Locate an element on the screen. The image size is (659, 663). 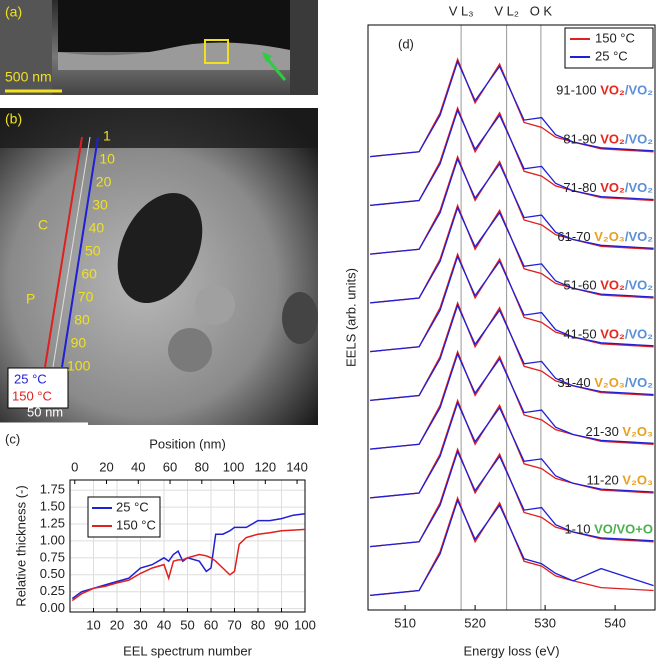
position-label: 80 is located at coordinates (82, 320).